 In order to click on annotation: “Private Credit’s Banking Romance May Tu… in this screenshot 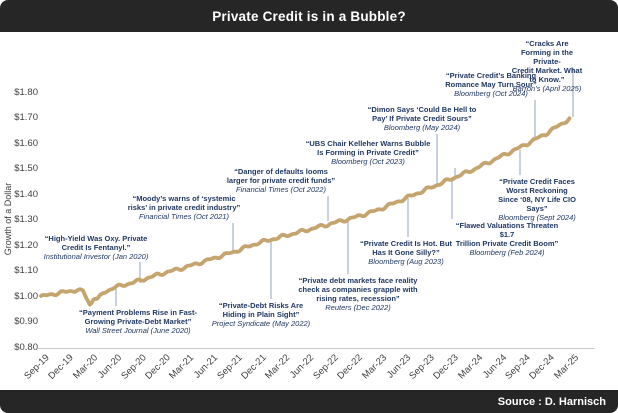, I will do `click(491, 84)`.